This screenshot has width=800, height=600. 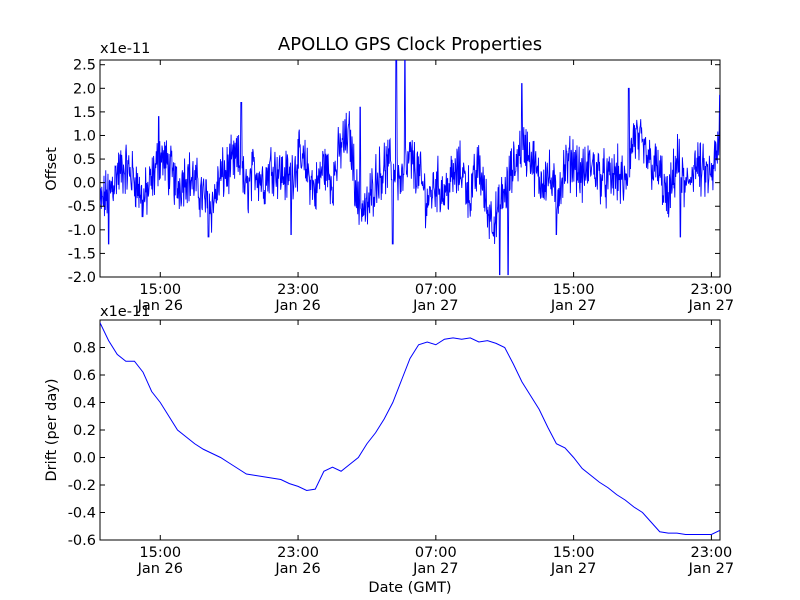 What do you see at coordinates (125, 49) in the screenshot?
I see `offset-multiplier: x1e-11` at bounding box center [125, 49].